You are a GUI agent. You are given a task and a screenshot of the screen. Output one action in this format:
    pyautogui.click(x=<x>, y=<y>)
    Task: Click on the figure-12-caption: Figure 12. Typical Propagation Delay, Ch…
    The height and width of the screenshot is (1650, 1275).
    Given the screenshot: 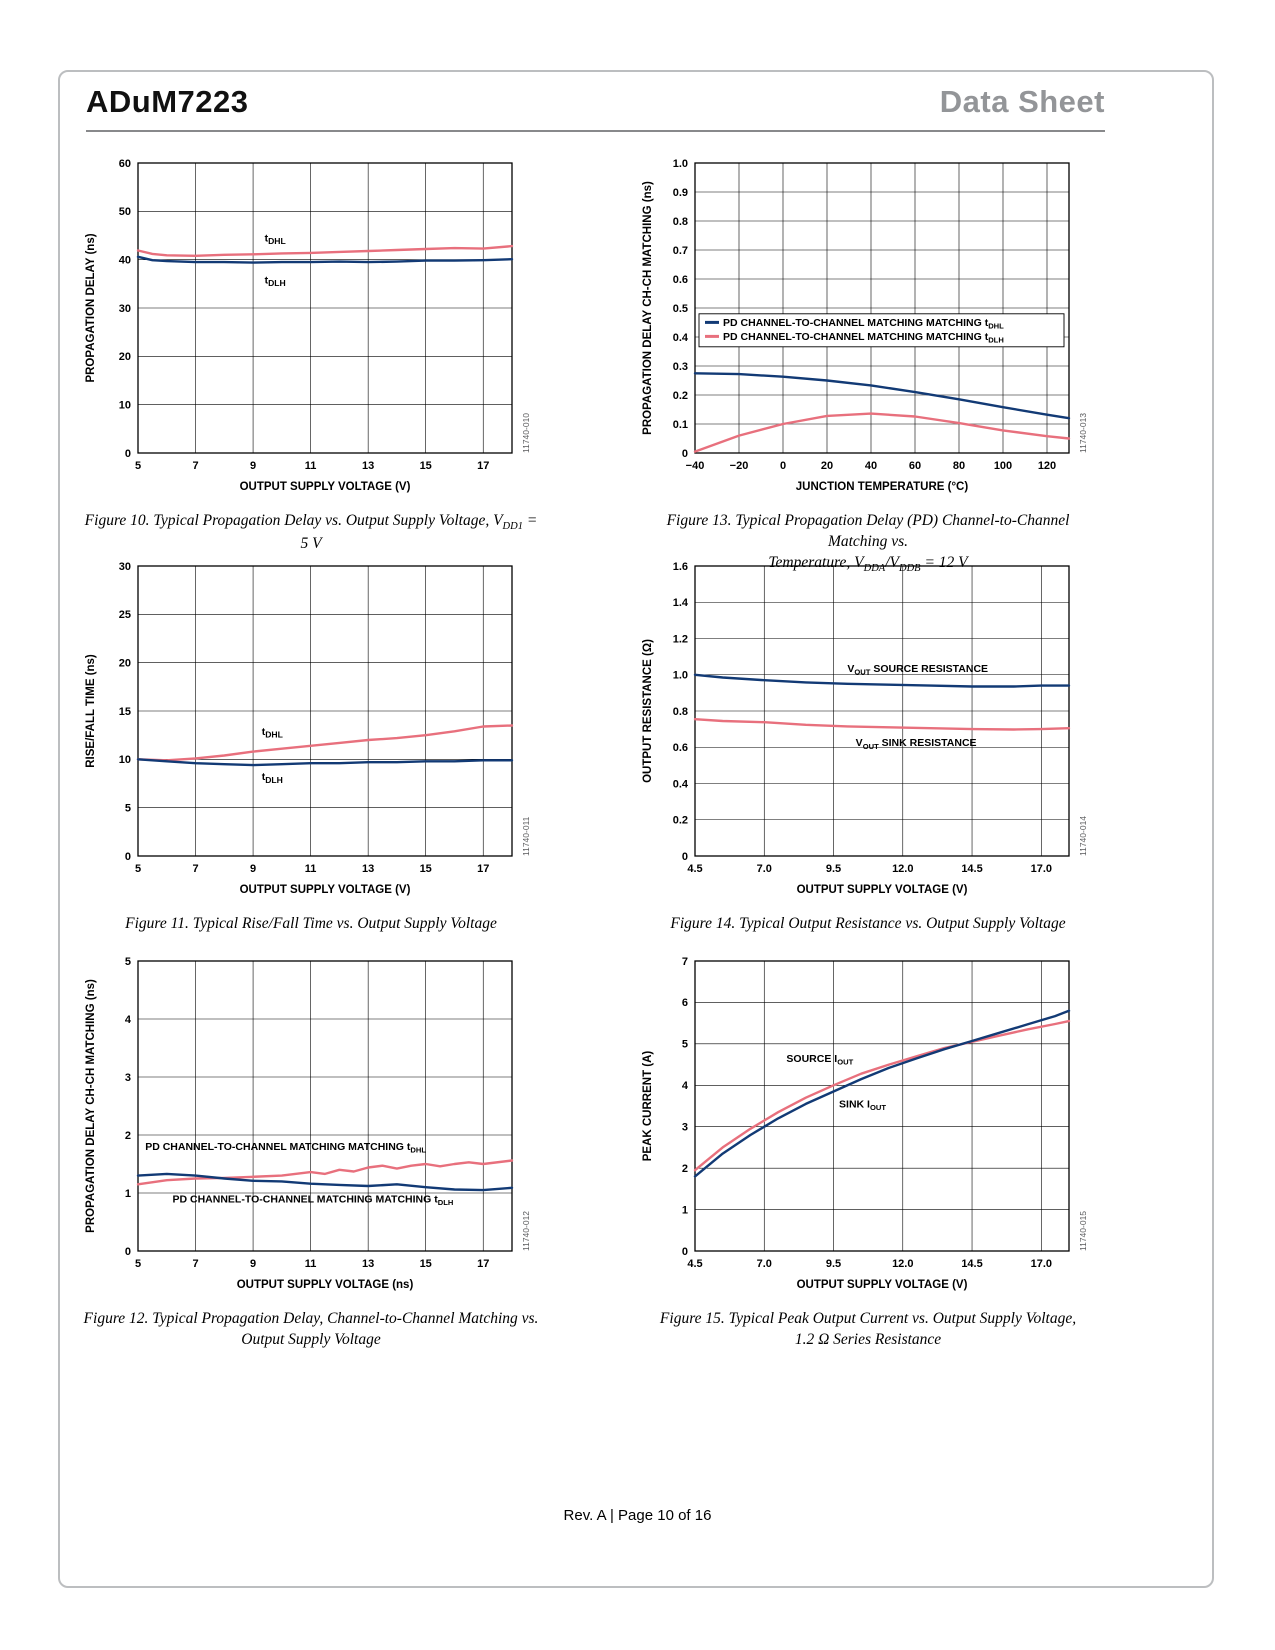 What is the action you would take?
    pyautogui.click(x=311, y=1329)
    